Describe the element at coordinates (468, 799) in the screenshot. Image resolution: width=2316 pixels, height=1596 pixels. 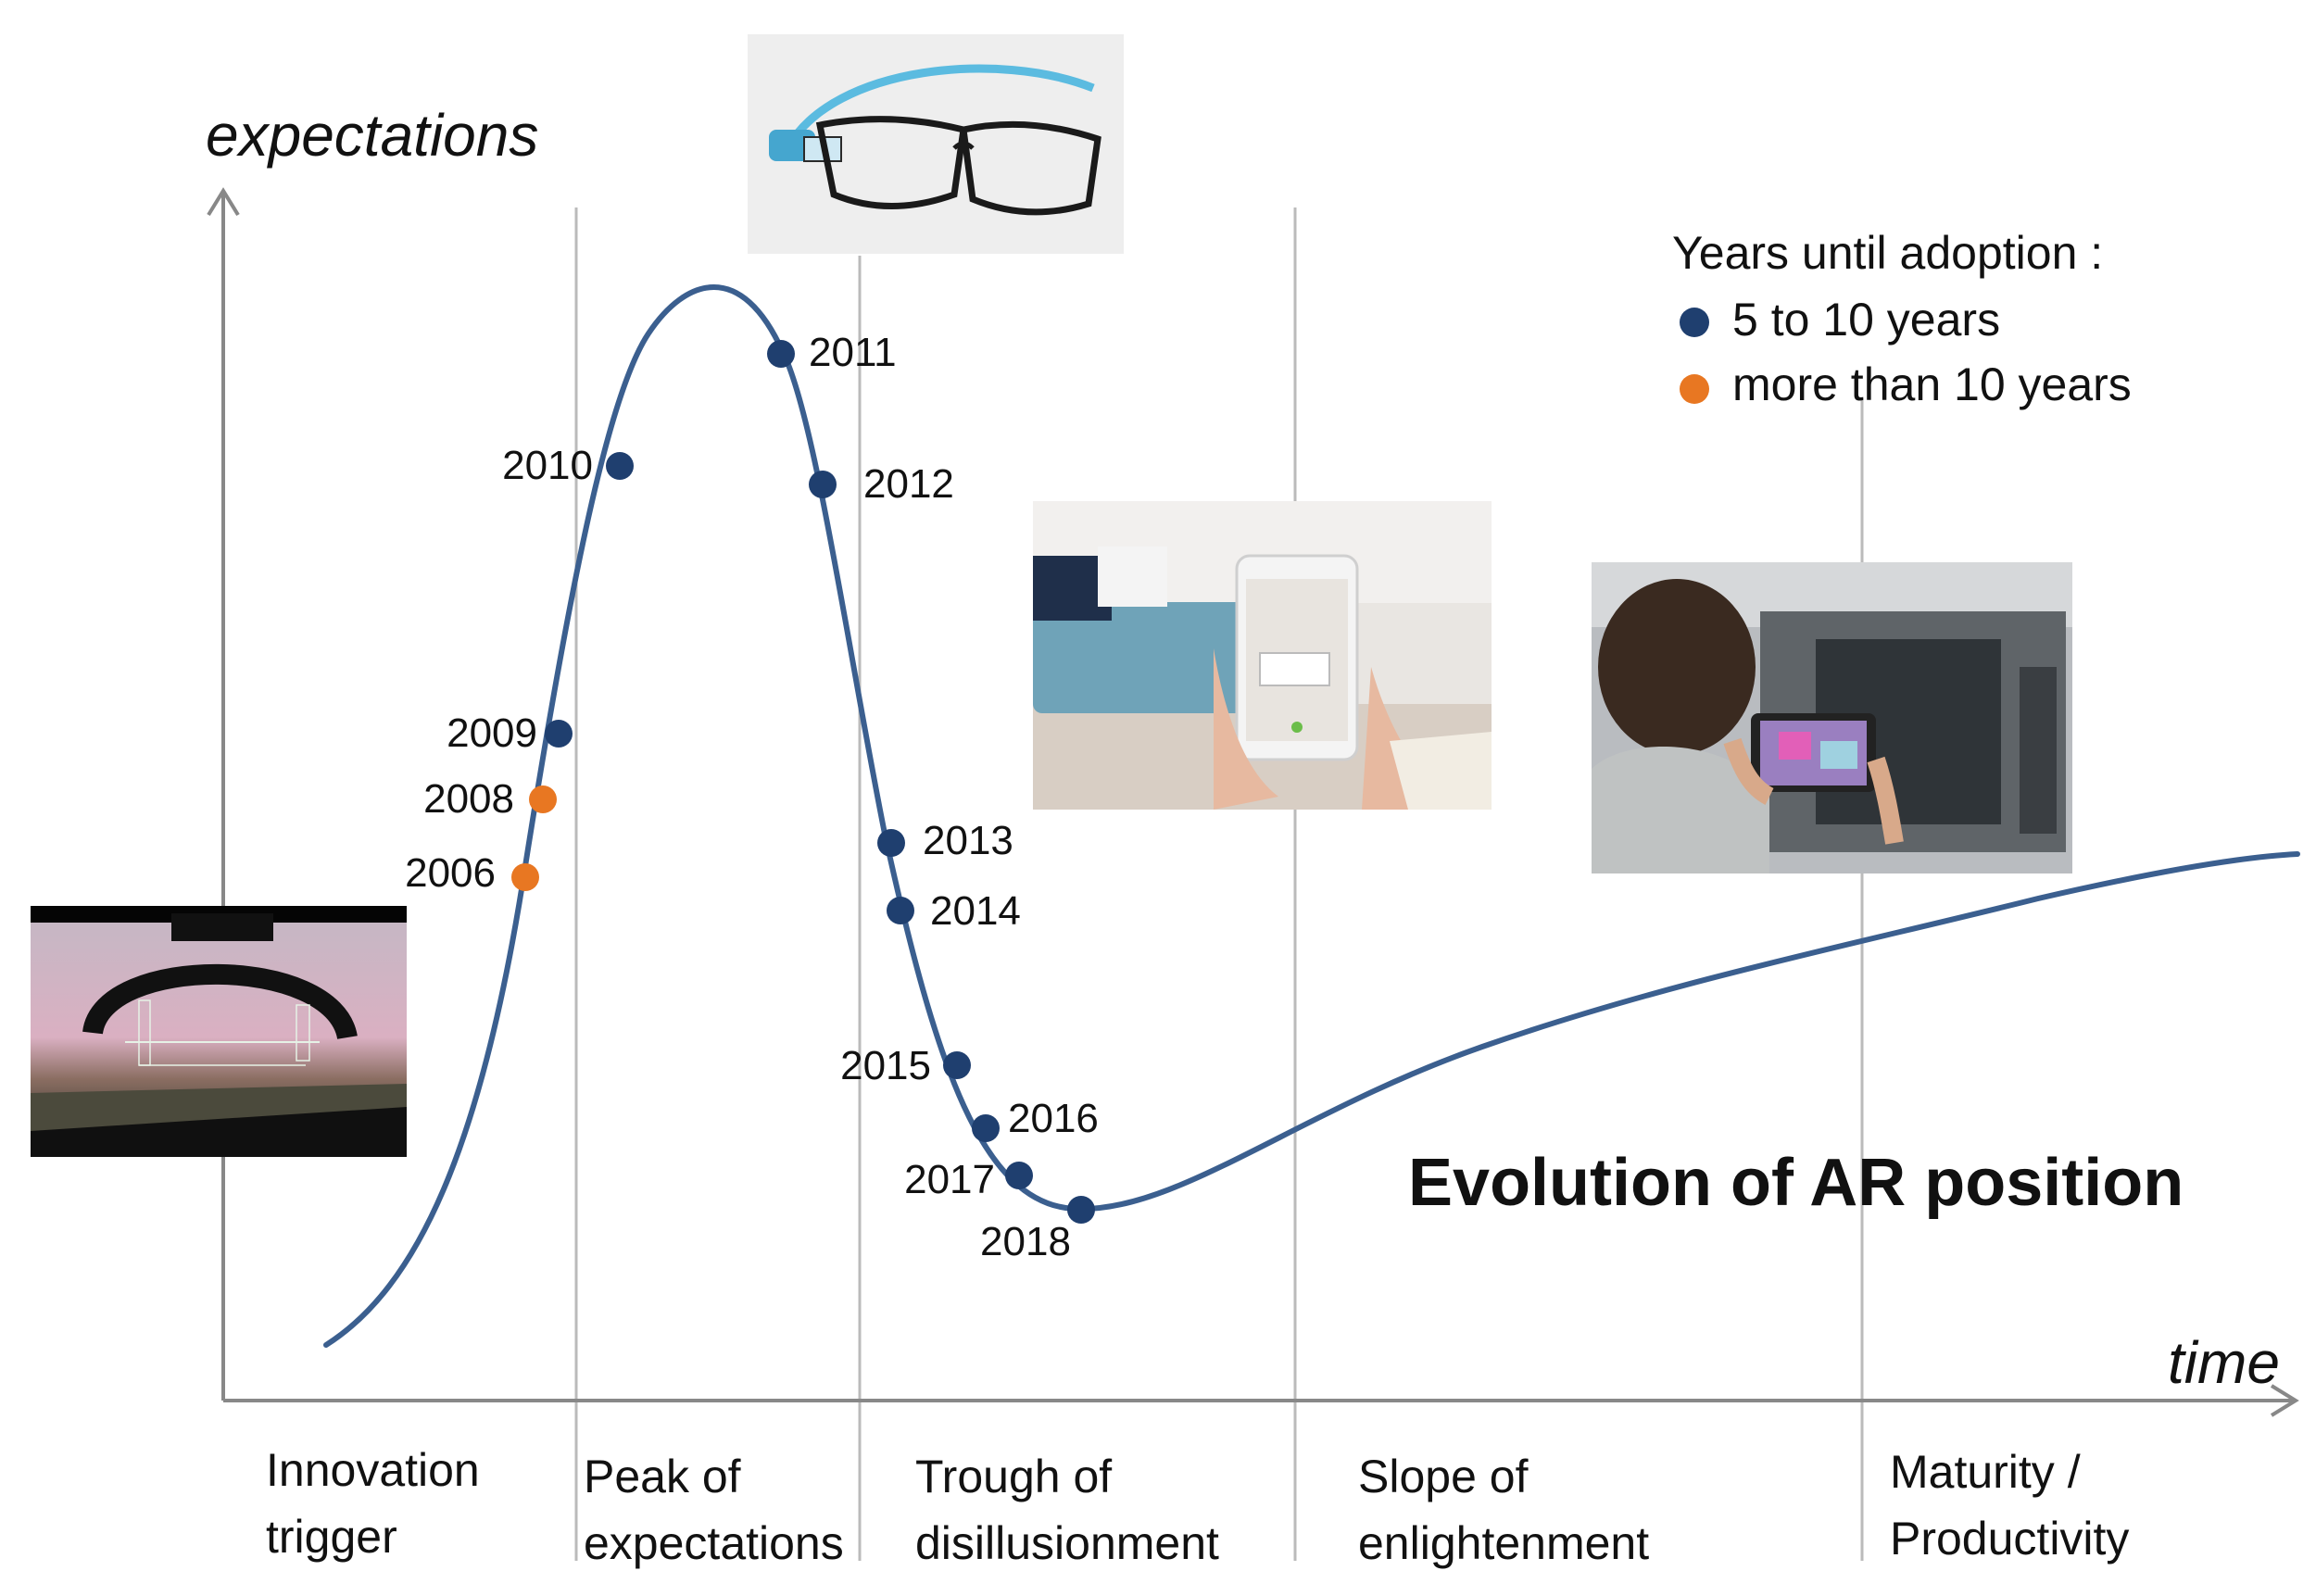
I see `label-2008: 2008` at that location.